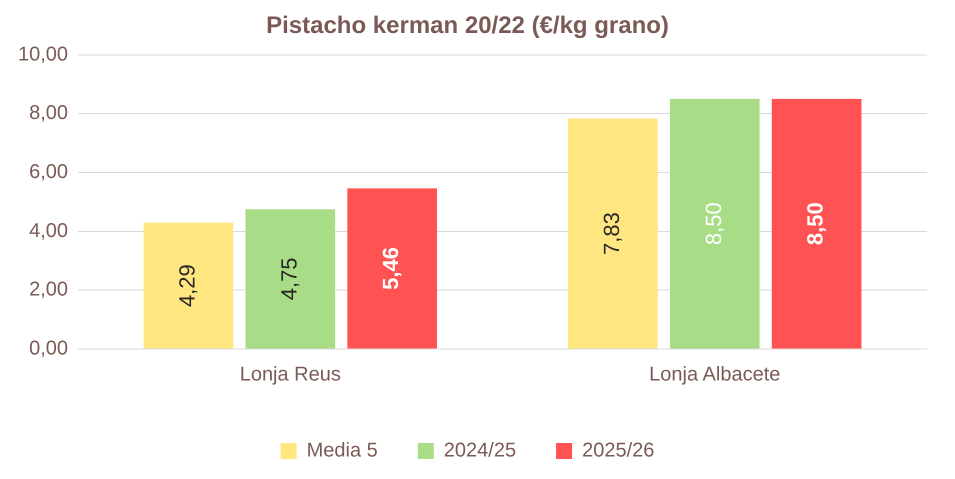  I want to click on y-tick-label: 2,00, so click(48, 289).